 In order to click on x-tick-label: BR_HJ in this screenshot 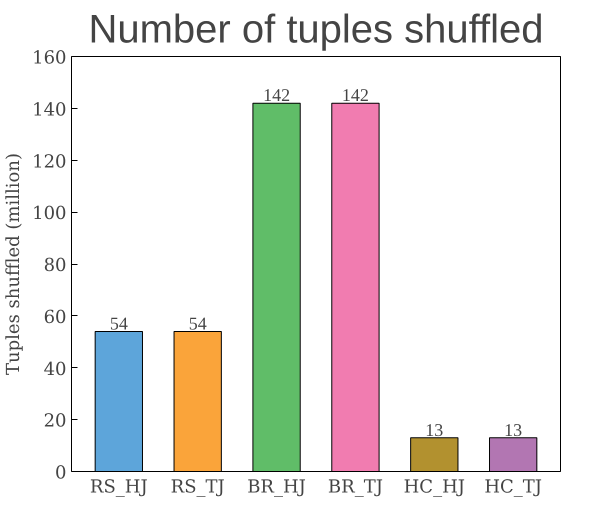, I will do `click(276, 487)`.